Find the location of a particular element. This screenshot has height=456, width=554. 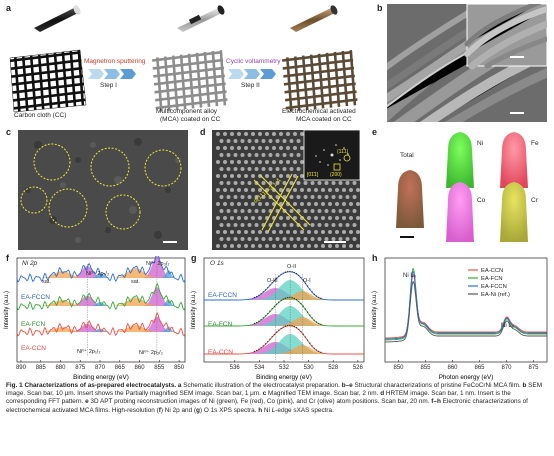

caption-t11: -edge sXAS spectra. is located at coordinates (304, 410).